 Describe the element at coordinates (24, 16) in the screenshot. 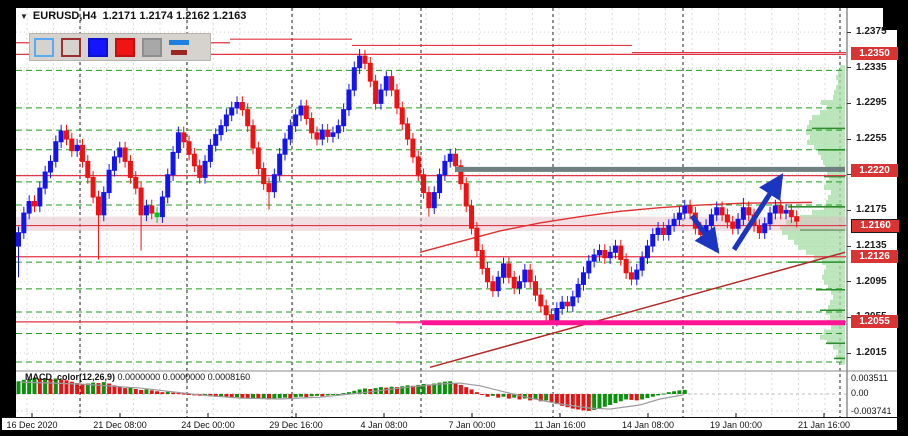

I see `chevron-down-icon: ▼` at that location.